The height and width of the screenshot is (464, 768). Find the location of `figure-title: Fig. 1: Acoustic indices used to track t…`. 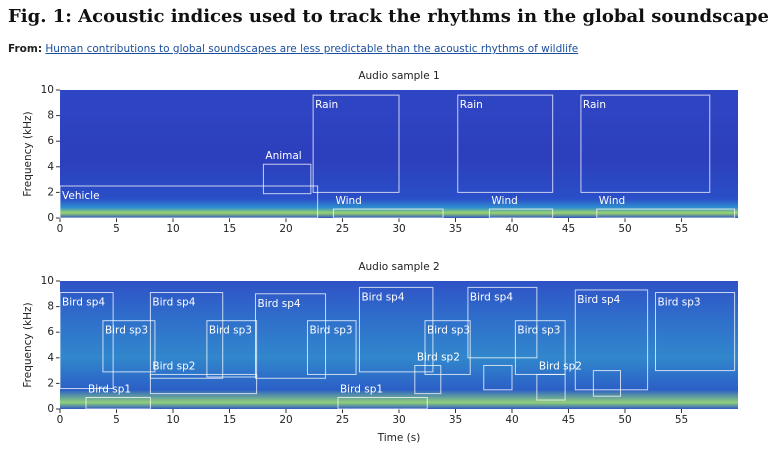

figure-title: Fig. 1: Acoustic indices used to track t… is located at coordinates (388, 16).